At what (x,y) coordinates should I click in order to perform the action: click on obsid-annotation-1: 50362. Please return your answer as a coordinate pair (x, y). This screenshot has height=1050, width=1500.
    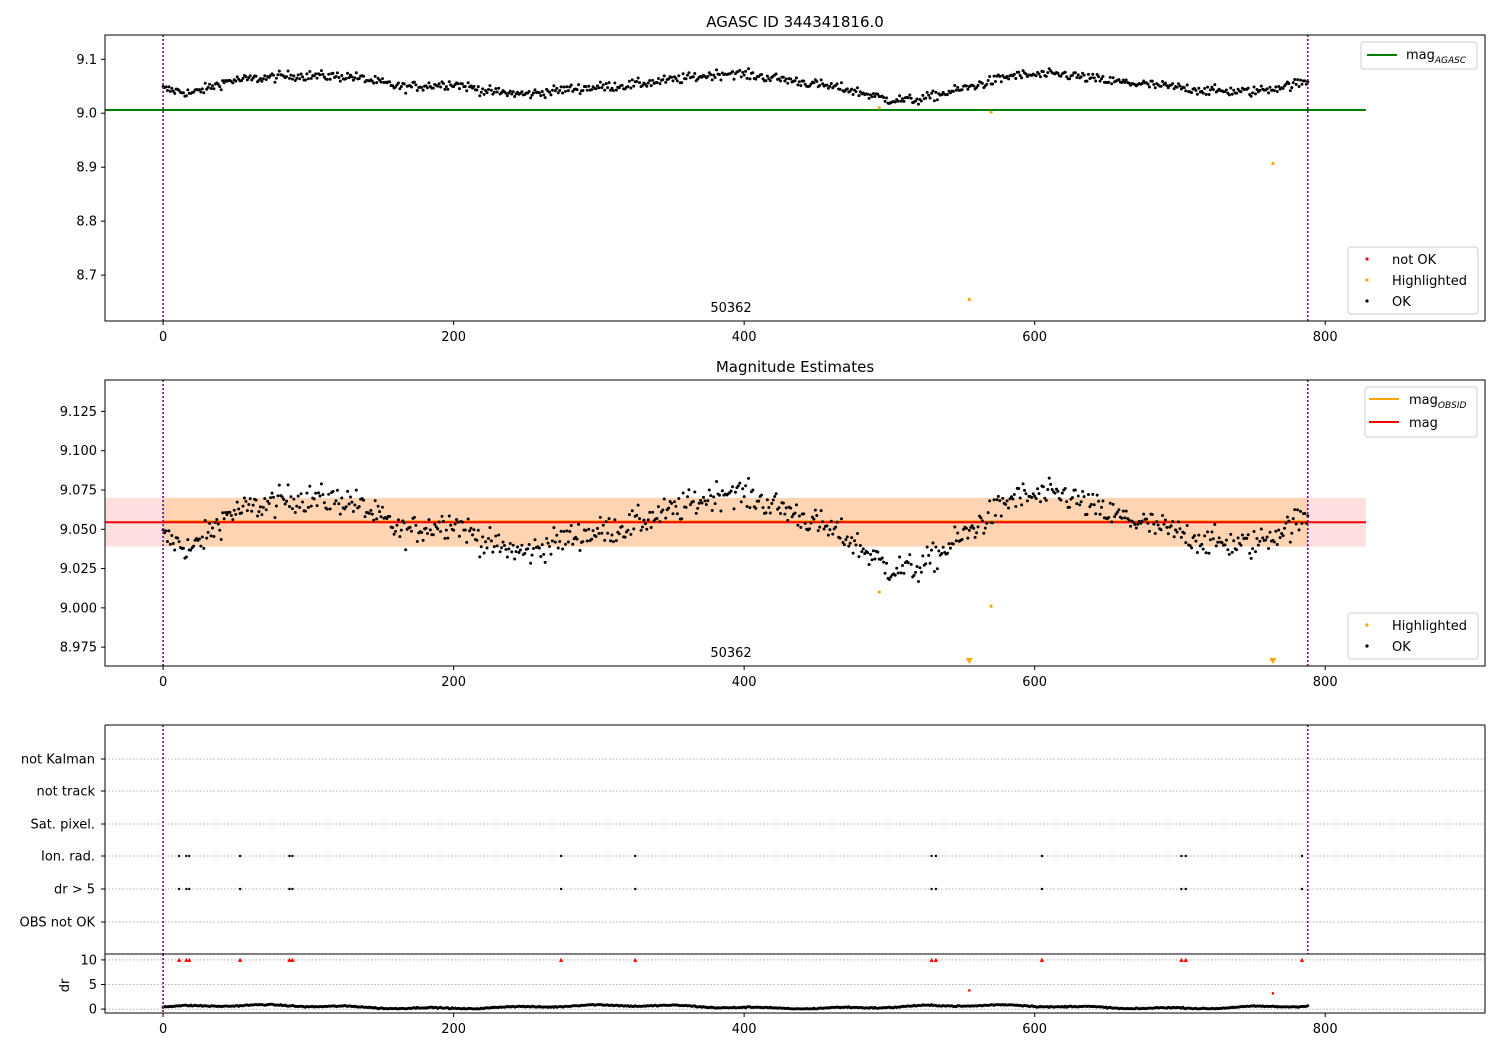
    Looking at the image, I should click on (730, 308).